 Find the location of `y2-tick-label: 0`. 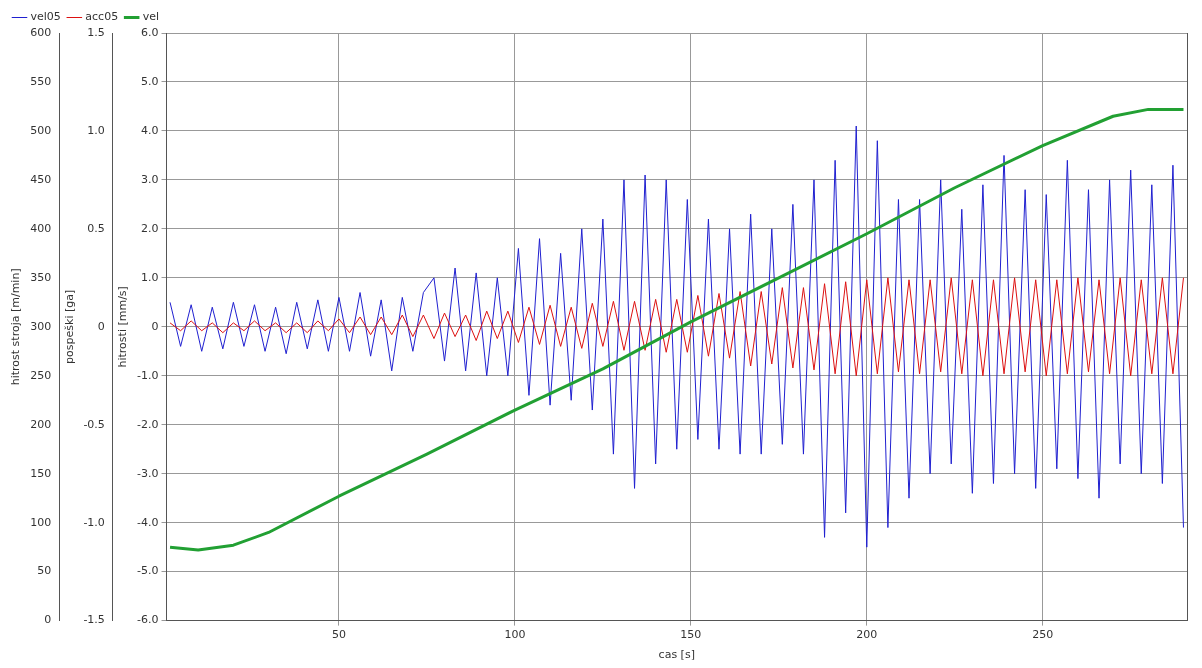

y2-tick-label: 0 is located at coordinates (48, 620).